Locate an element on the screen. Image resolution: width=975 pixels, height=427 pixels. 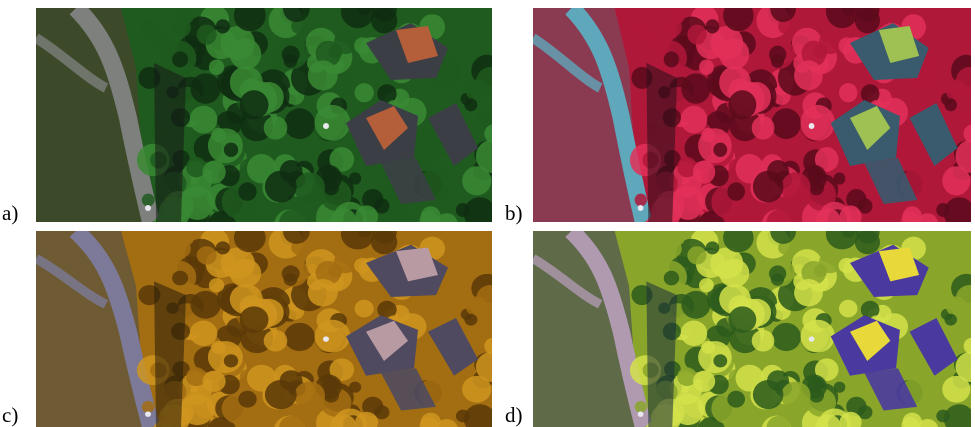
roof-south is located at coordinates (870, 128).